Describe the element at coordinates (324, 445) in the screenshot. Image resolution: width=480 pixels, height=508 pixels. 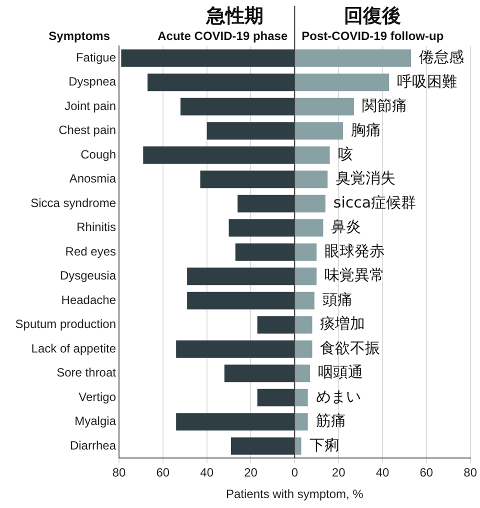
I see `annotation: 下痢` at that location.